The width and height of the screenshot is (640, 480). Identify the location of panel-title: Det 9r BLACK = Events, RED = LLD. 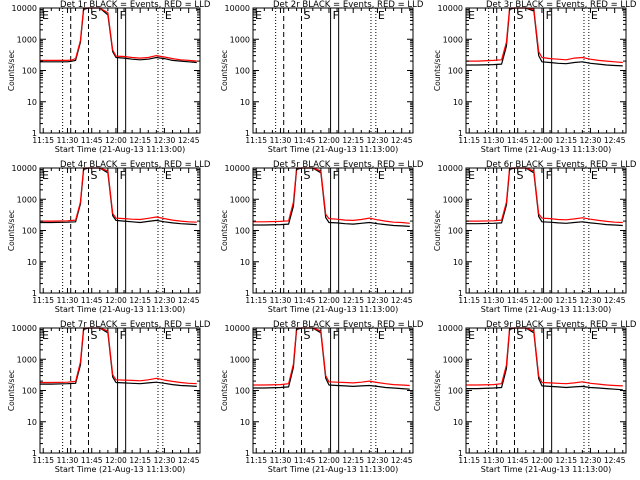
(561, 325).